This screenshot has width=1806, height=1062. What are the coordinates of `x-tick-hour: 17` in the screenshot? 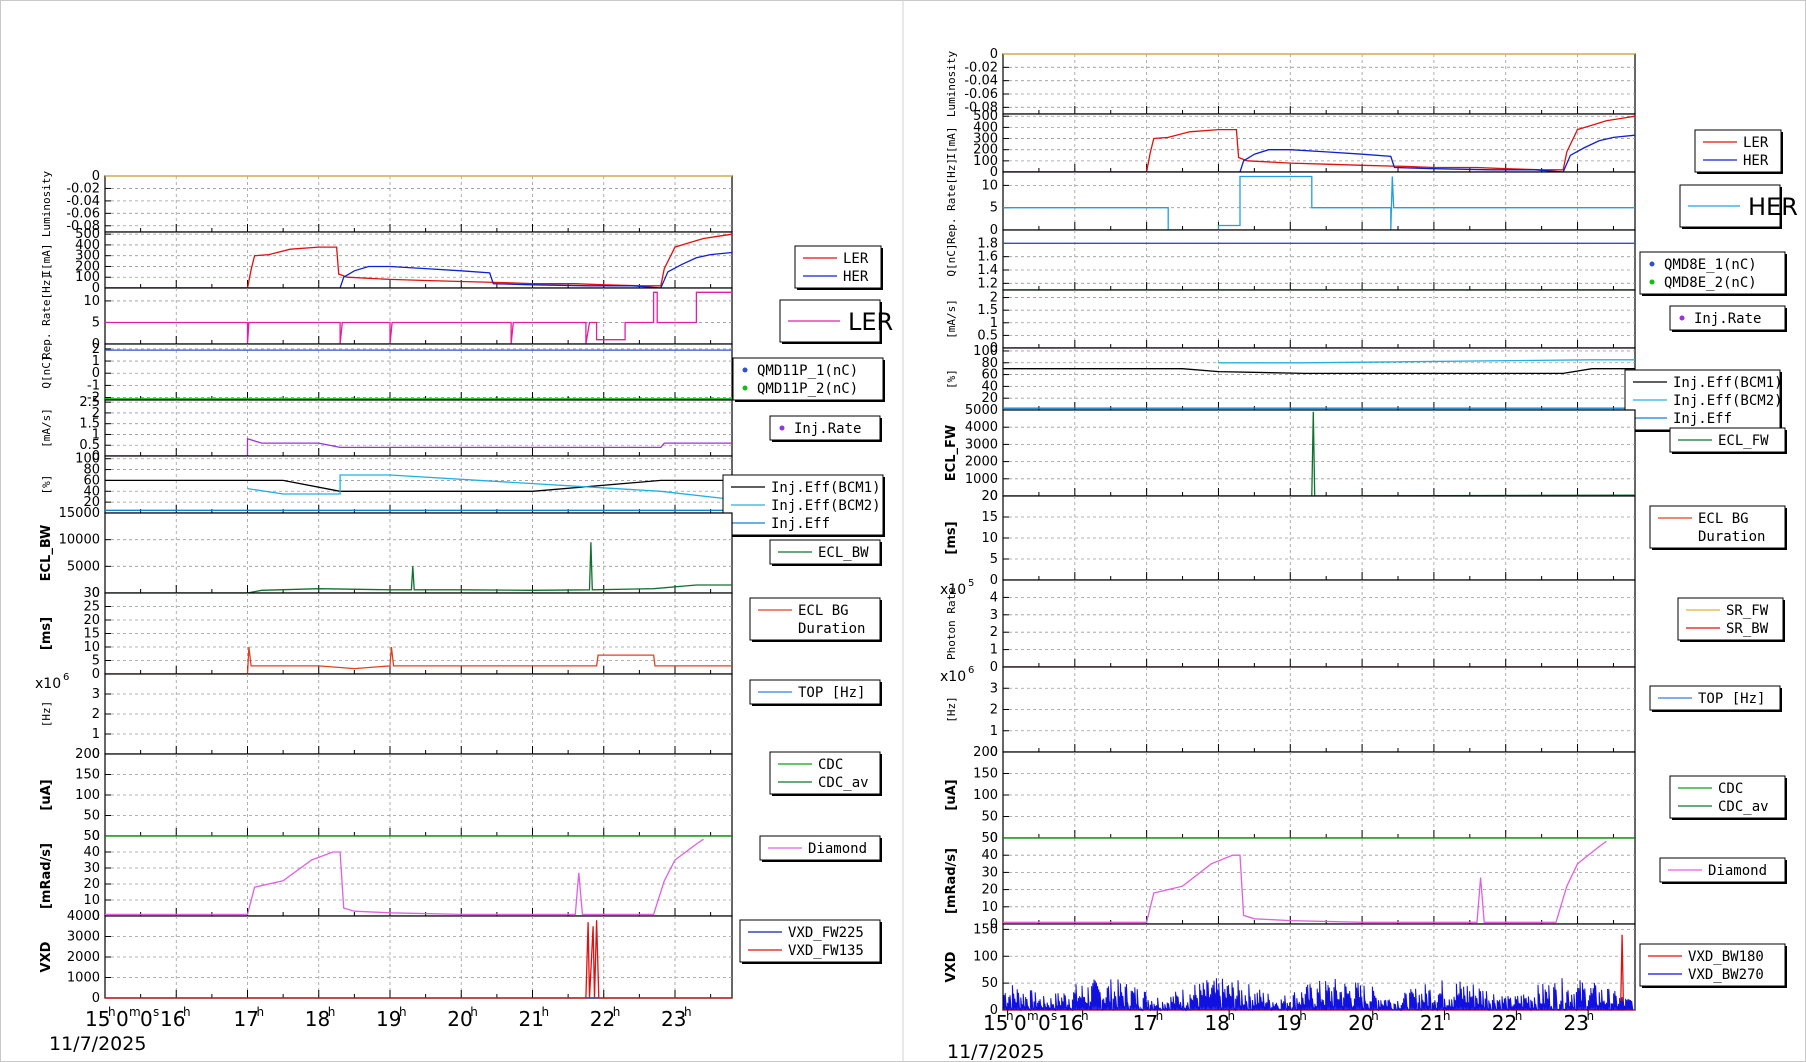 It's located at (1145, 1023).